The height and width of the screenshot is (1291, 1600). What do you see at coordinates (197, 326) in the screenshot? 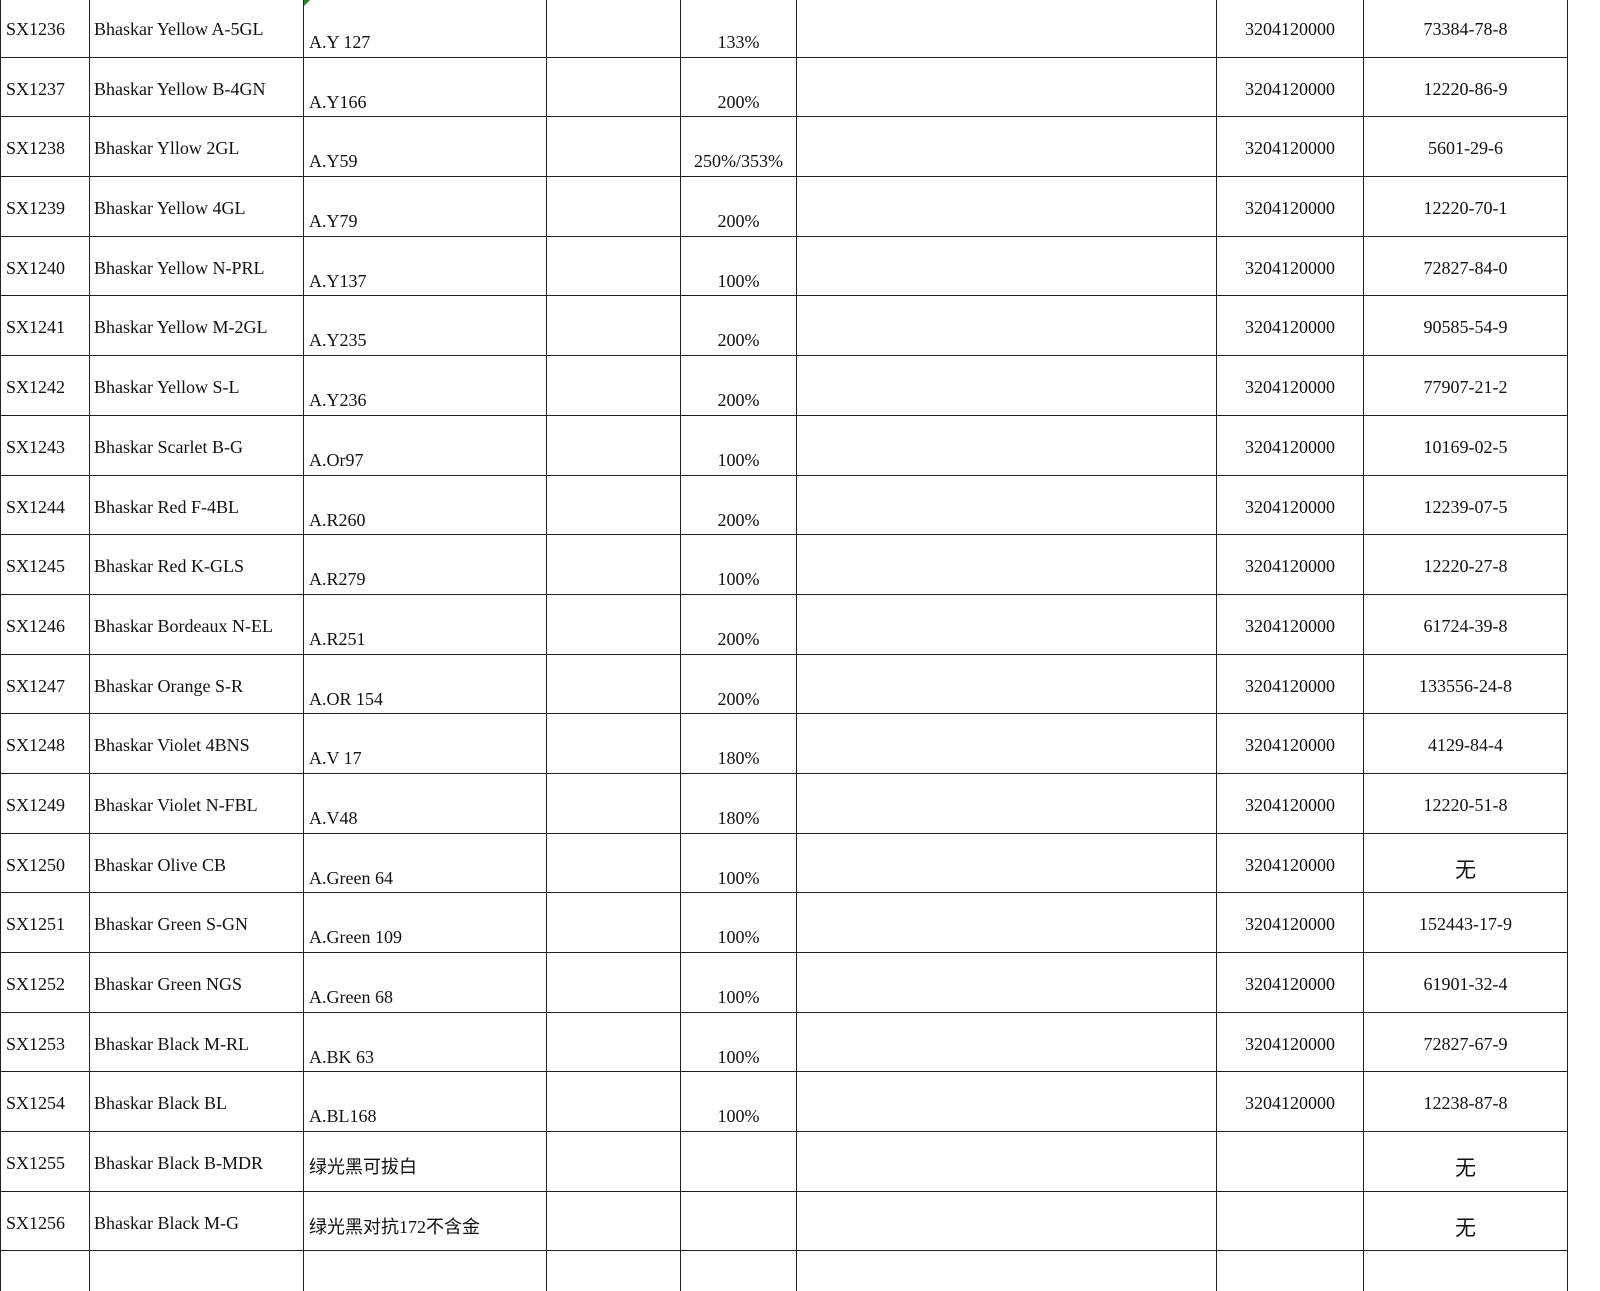
I see `product-name-cell: Bhaskar Yellow M-2GL` at bounding box center [197, 326].